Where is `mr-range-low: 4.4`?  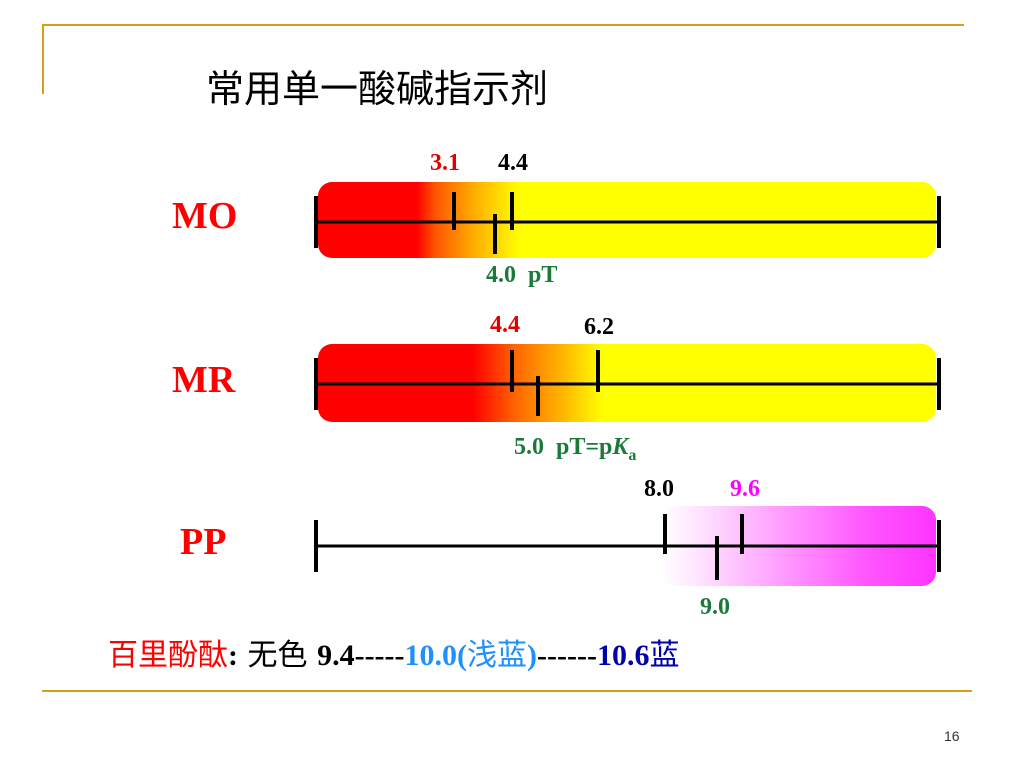 mr-range-low: 4.4 is located at coordinates (505, 325).